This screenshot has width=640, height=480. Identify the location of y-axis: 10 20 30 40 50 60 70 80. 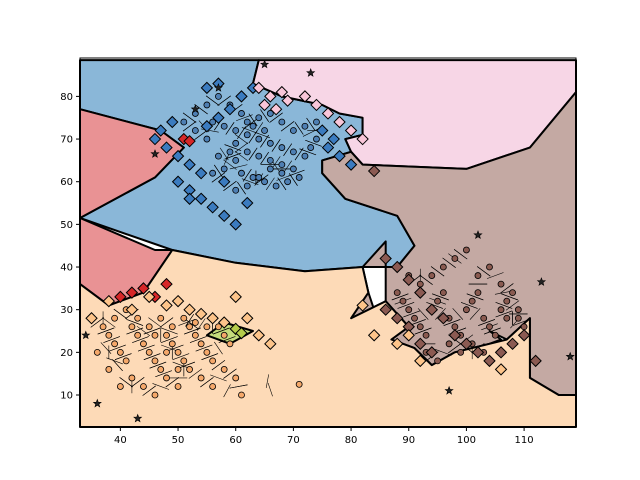
(70, 247).